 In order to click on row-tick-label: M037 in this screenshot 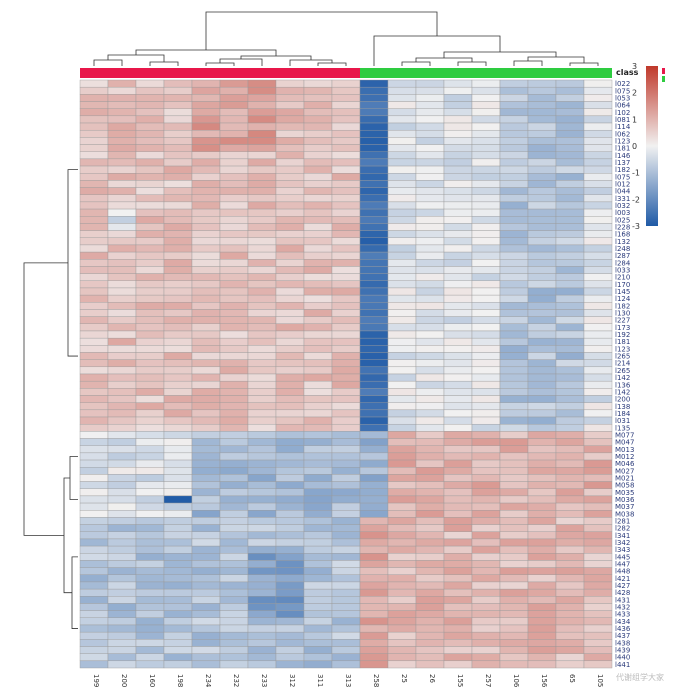, I will do `click(624, 507)`.